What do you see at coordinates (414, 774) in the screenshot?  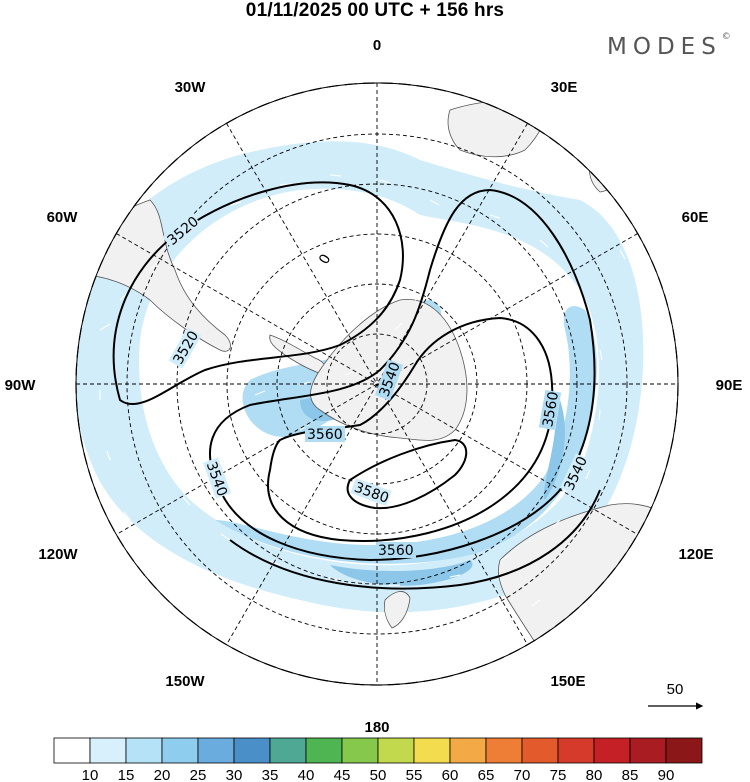 I see `colorbar-tick-label: 55` at bounding box center [414, 774].